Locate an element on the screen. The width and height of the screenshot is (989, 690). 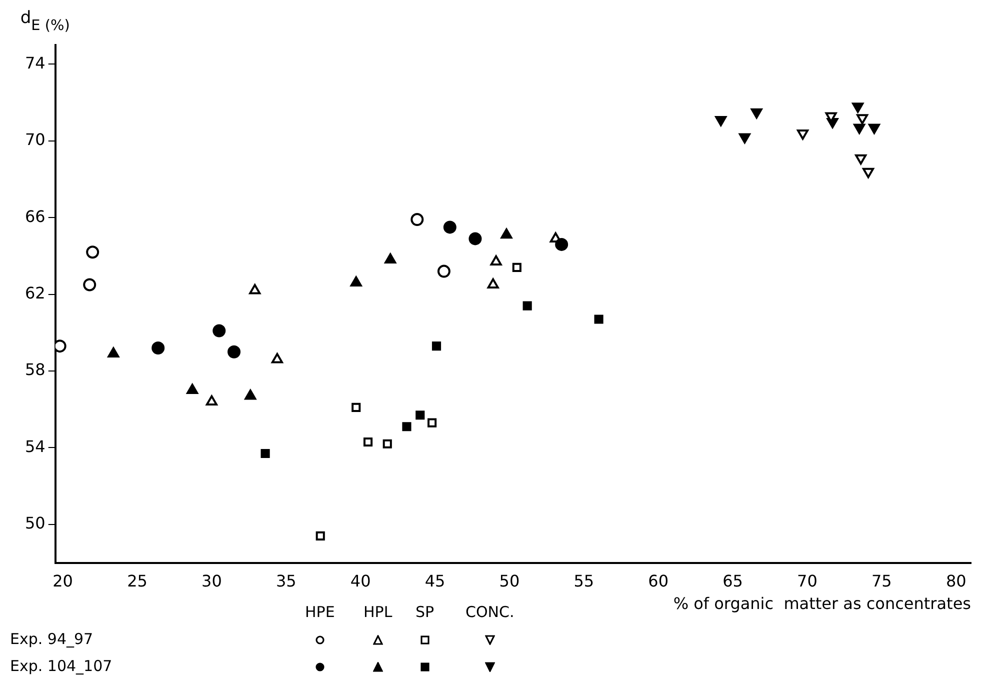
text: Exp. 94_97 is located at coordinates (52, 639).